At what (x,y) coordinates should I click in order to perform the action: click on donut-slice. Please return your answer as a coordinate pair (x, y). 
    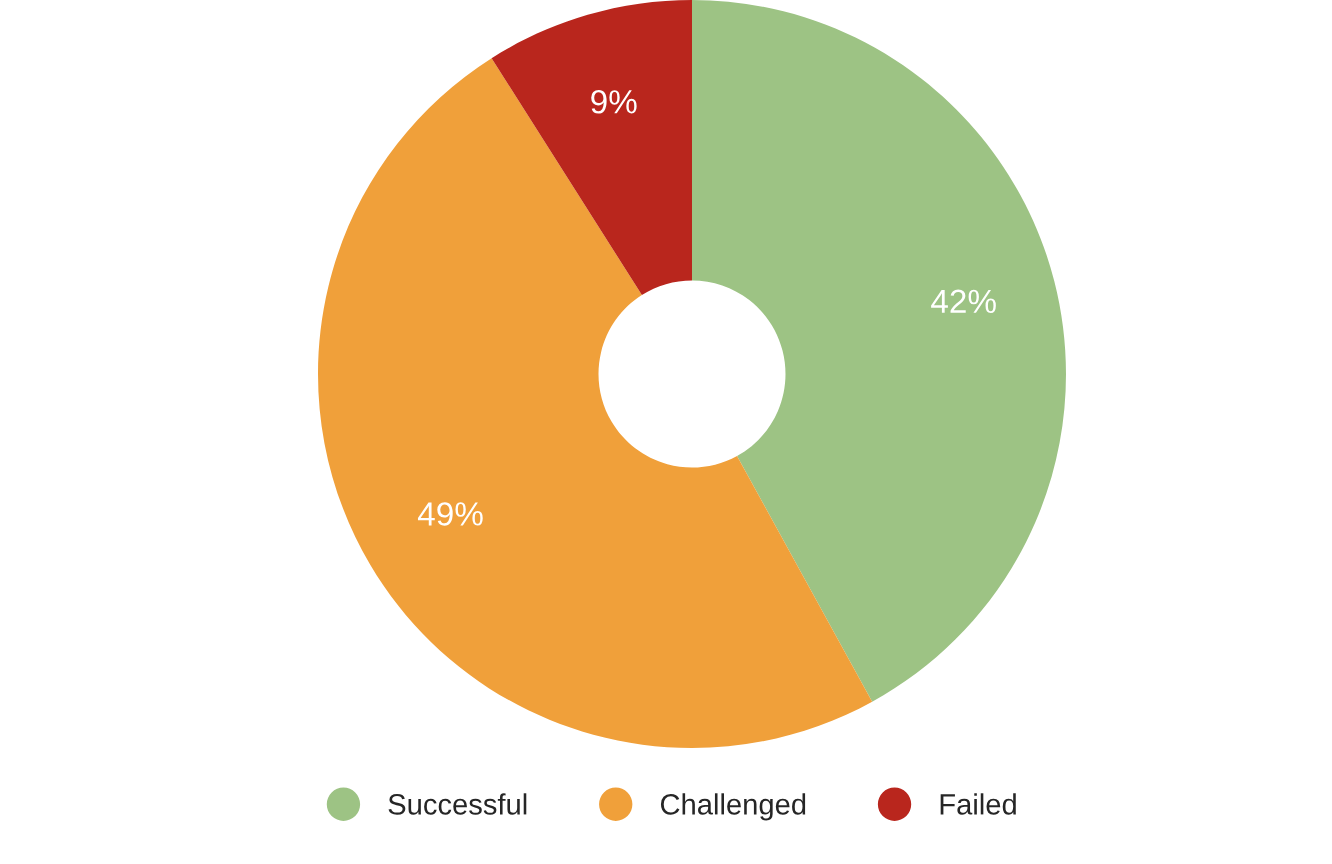
    Looking at the image, I should click on (591, 148).